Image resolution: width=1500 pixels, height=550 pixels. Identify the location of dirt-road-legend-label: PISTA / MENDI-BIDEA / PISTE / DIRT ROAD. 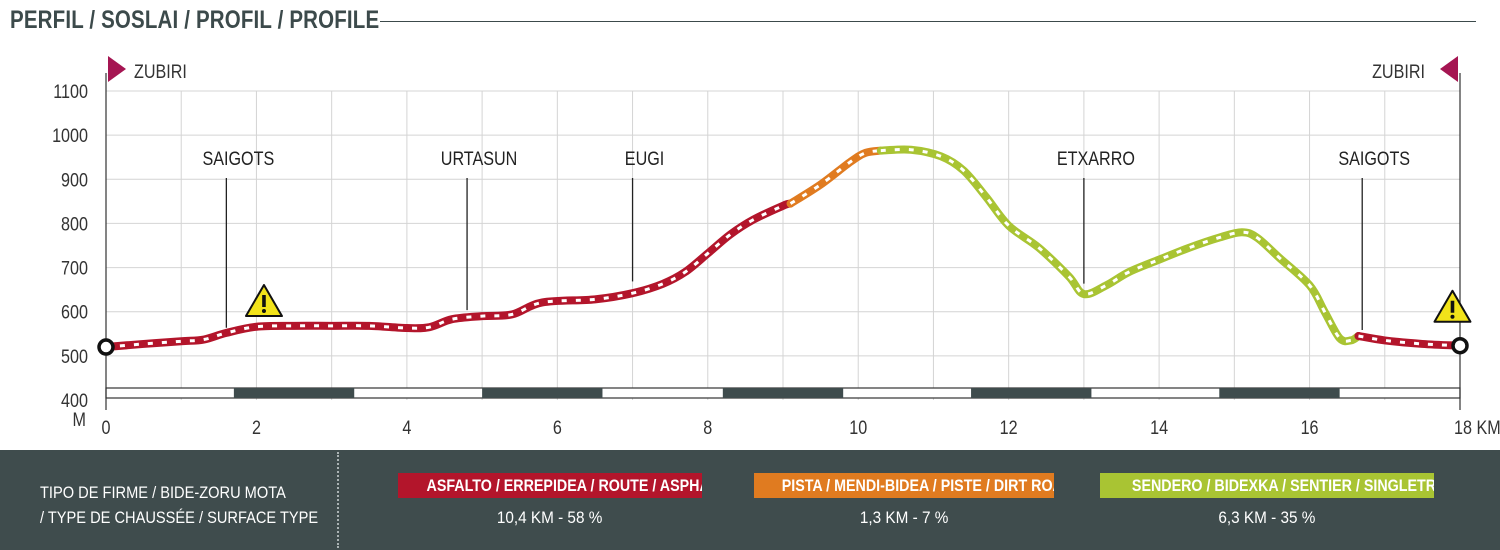
(917, 485).